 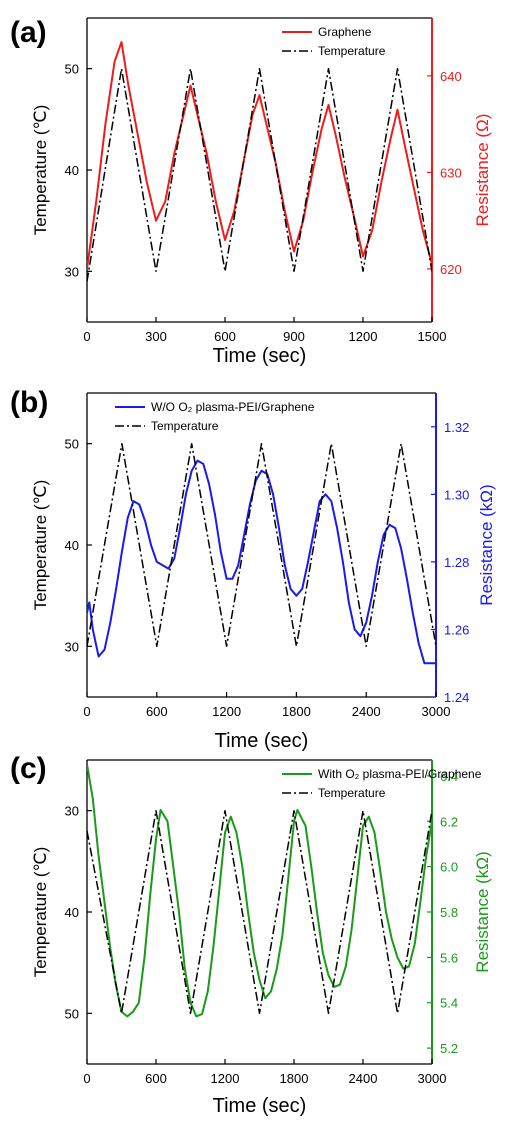 I want to click on y-right-tick-label: 1.28, so click(x=456, y=562).